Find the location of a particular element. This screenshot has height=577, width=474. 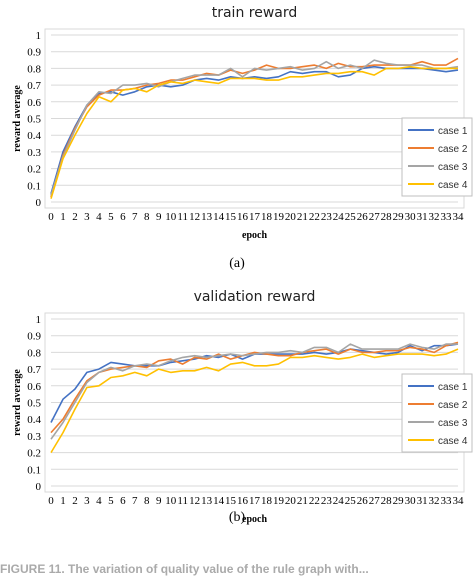

chart-1-legend-label-2: case 2 is located at coordinates (453, 405).